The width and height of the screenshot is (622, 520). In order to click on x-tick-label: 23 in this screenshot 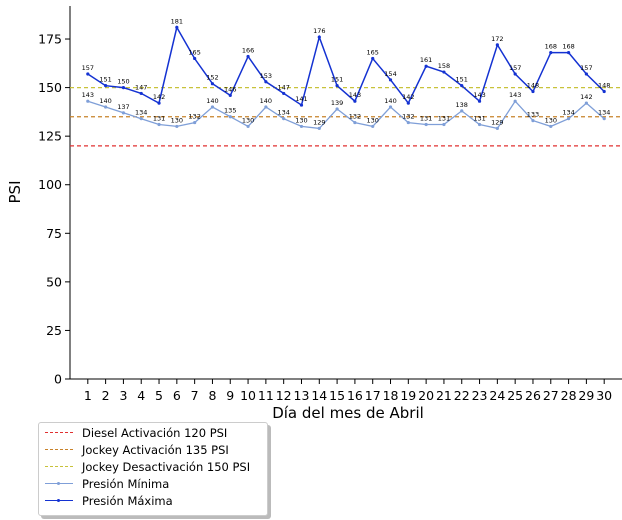, I will do `click(480, 395)`.